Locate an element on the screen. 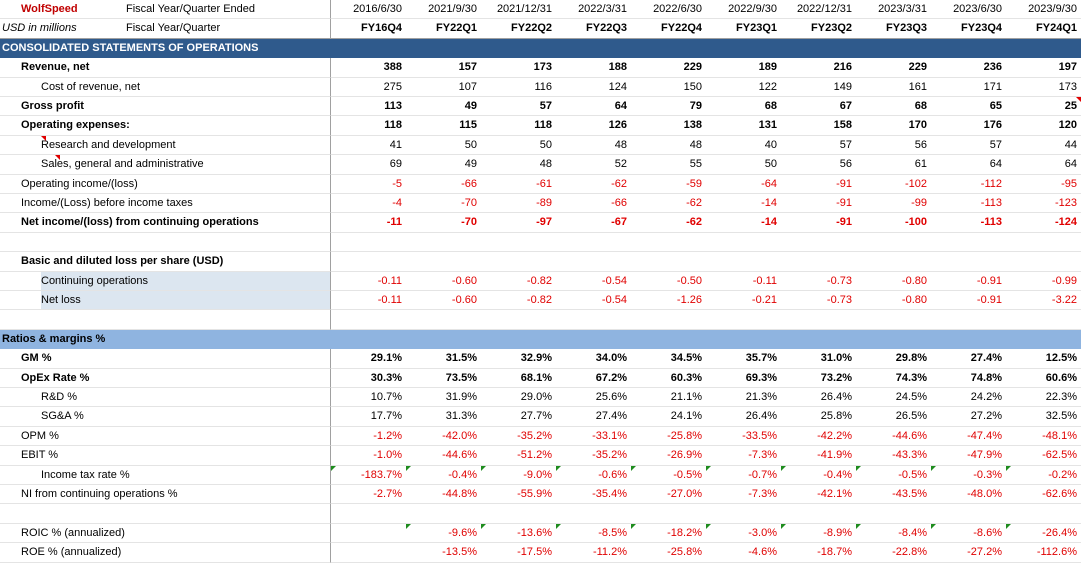 The width and height of the screenshot is (1081, 567). value-cell: 27.7% is located at coordinates (518, 417).